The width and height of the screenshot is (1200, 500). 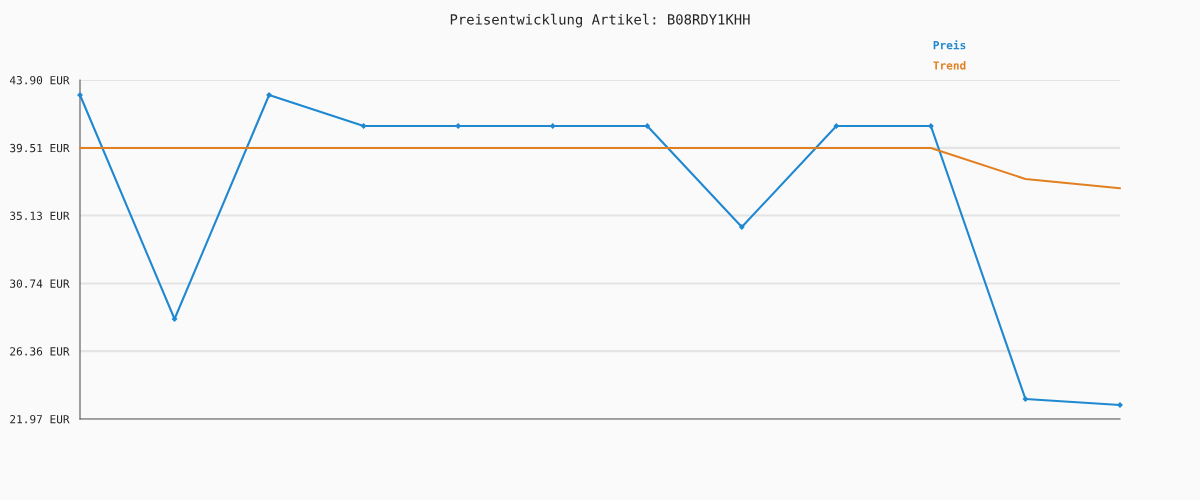 What do you see at coordinates (40, 351) in the screenshot?
I see `y-tick-label: 26.36 EUR` at bounding box center [40, 351].